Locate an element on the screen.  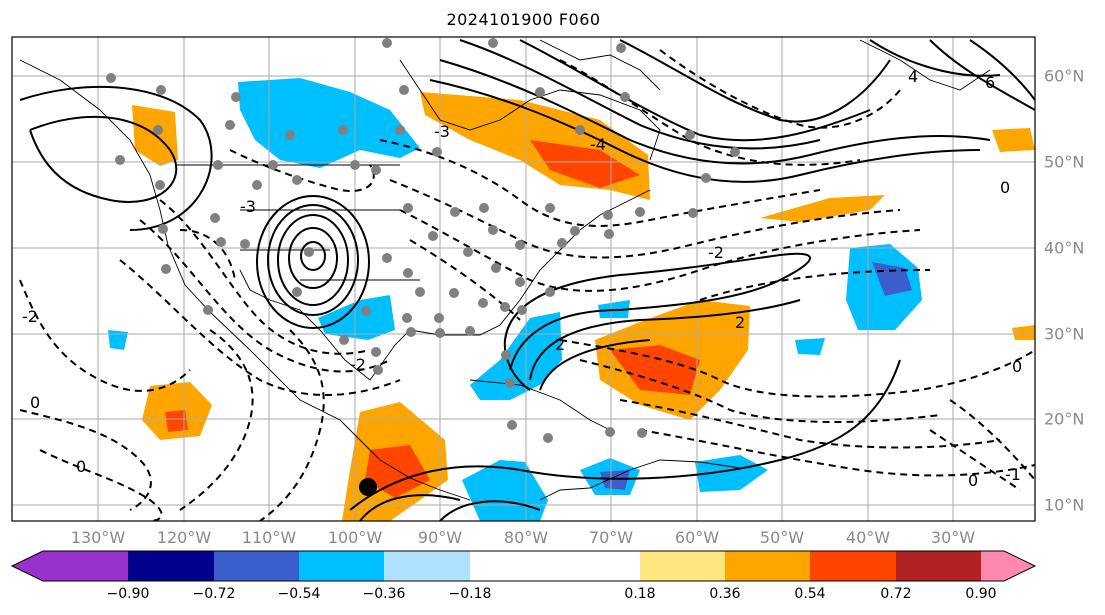
colorbar-tick-label: 0.72 is located at coordinates (896, 594).